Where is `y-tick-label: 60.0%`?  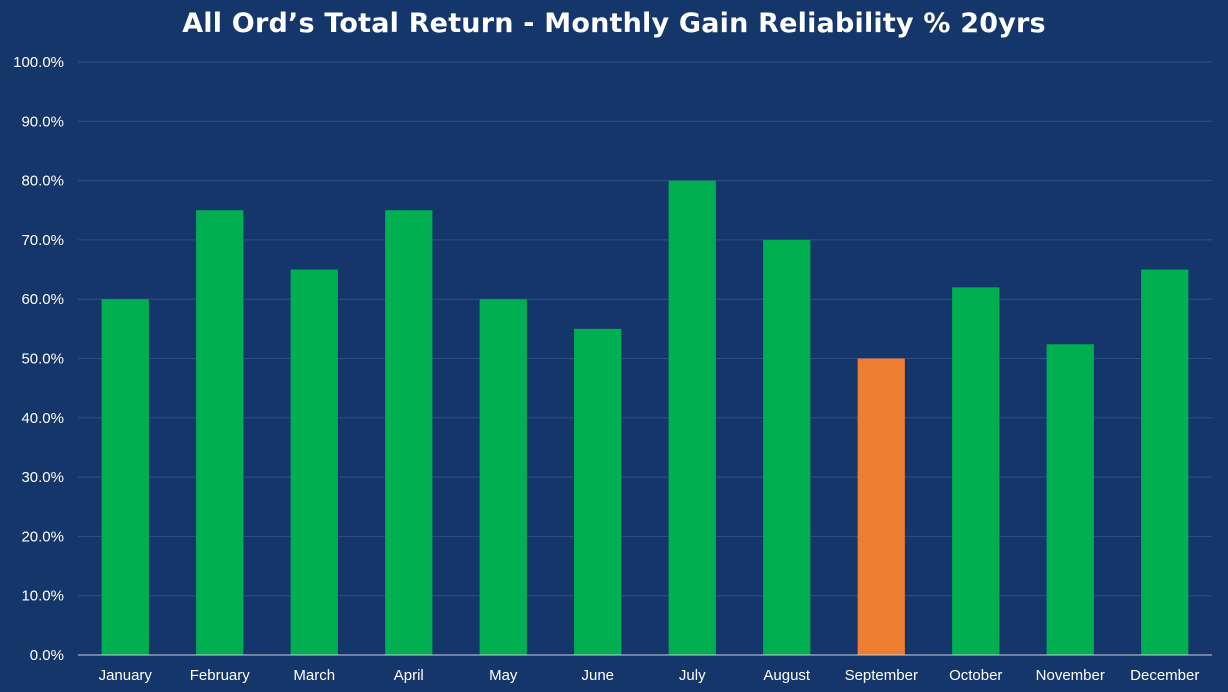
y-tick-label: 60.0% is located at coordinates (42, 299).